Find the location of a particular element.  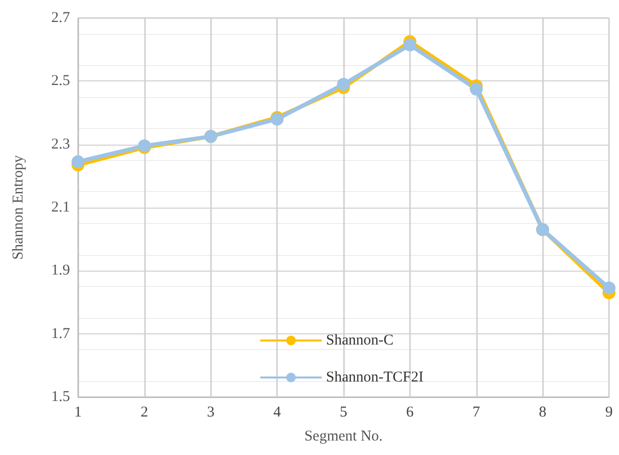

x-tick-label: 5 is located at coordinates (344, 412).